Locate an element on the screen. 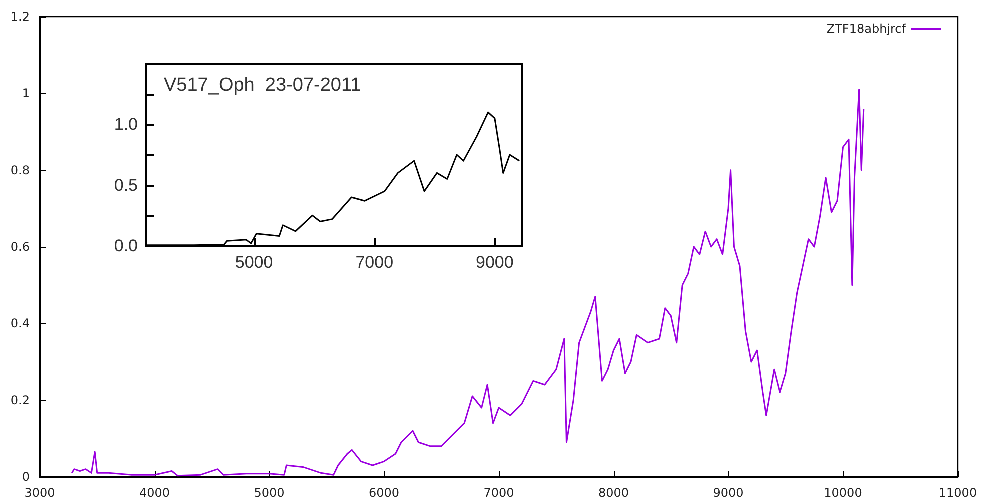  y-tick-label: 0.2 is located at coordinates (20, 400).